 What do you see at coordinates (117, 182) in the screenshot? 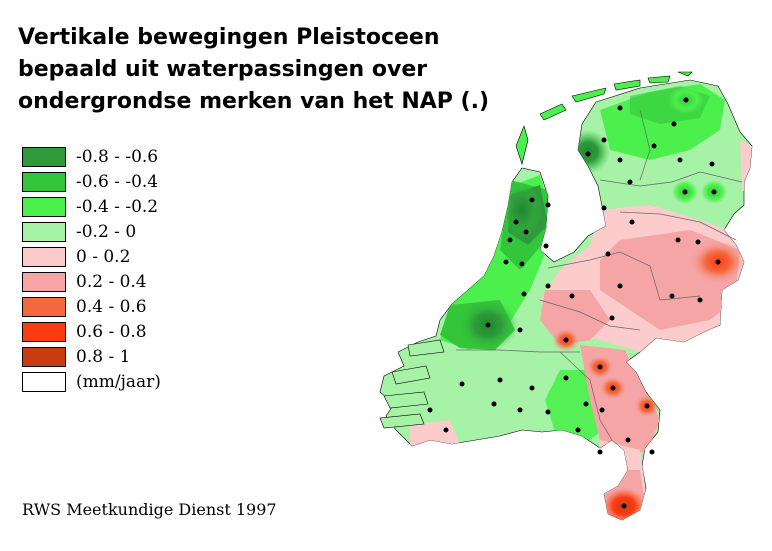
I see `legend-label: -0.6 - -0.4` at bounding box center [117, 182].